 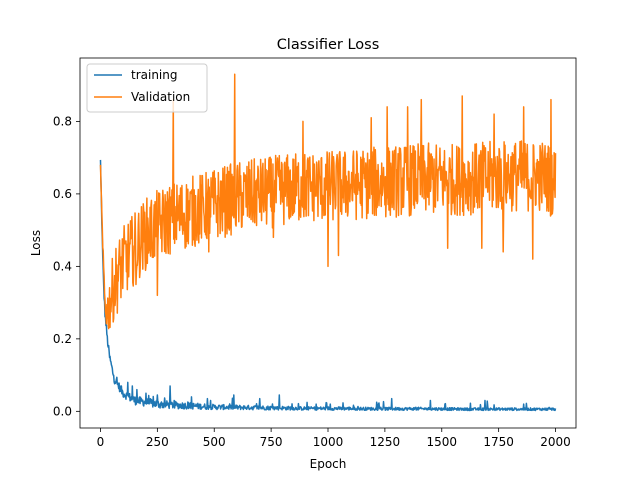 What do you see at coordinates (214, 442) in the screenshot?
I see `x-tick-label: 500` at bounding box center [214, 442].